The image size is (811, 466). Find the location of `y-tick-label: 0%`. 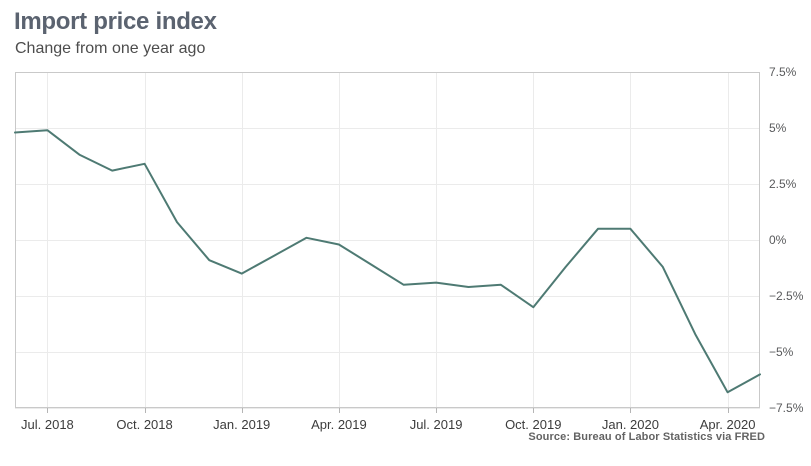

y-tick-label: 0% is located at coordinates (778, 240).